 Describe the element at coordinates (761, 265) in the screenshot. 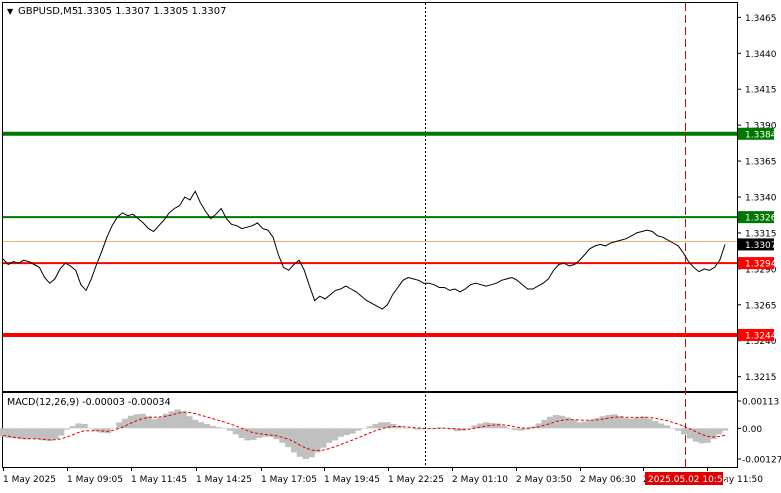

I see `level-price-label: 1.3294` at that location.